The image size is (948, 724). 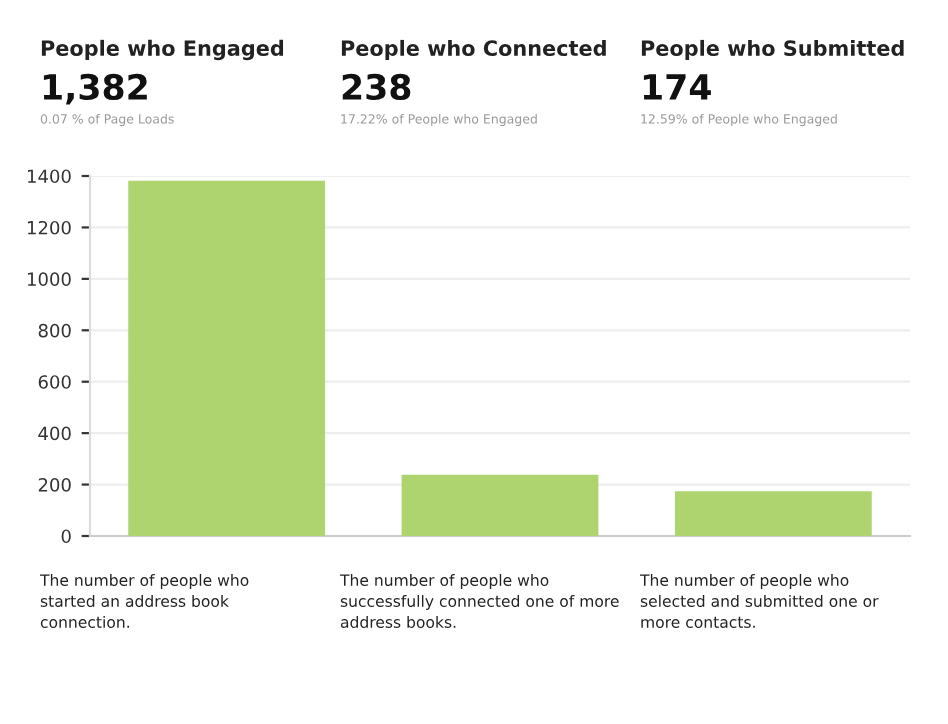 I want to click on y-tick-label: 200, so click(x=54, y=485).